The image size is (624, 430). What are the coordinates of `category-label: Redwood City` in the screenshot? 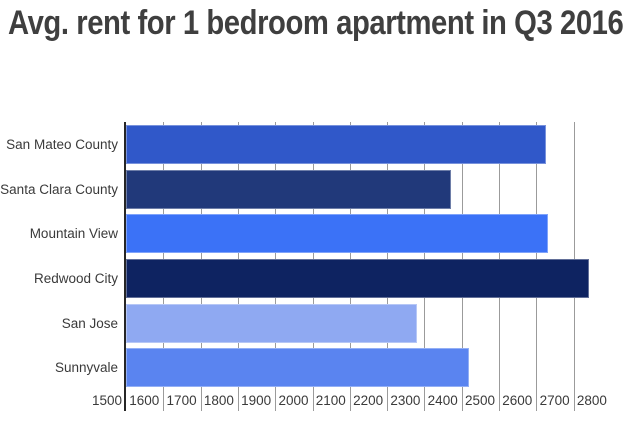 It's located at (75, 278).